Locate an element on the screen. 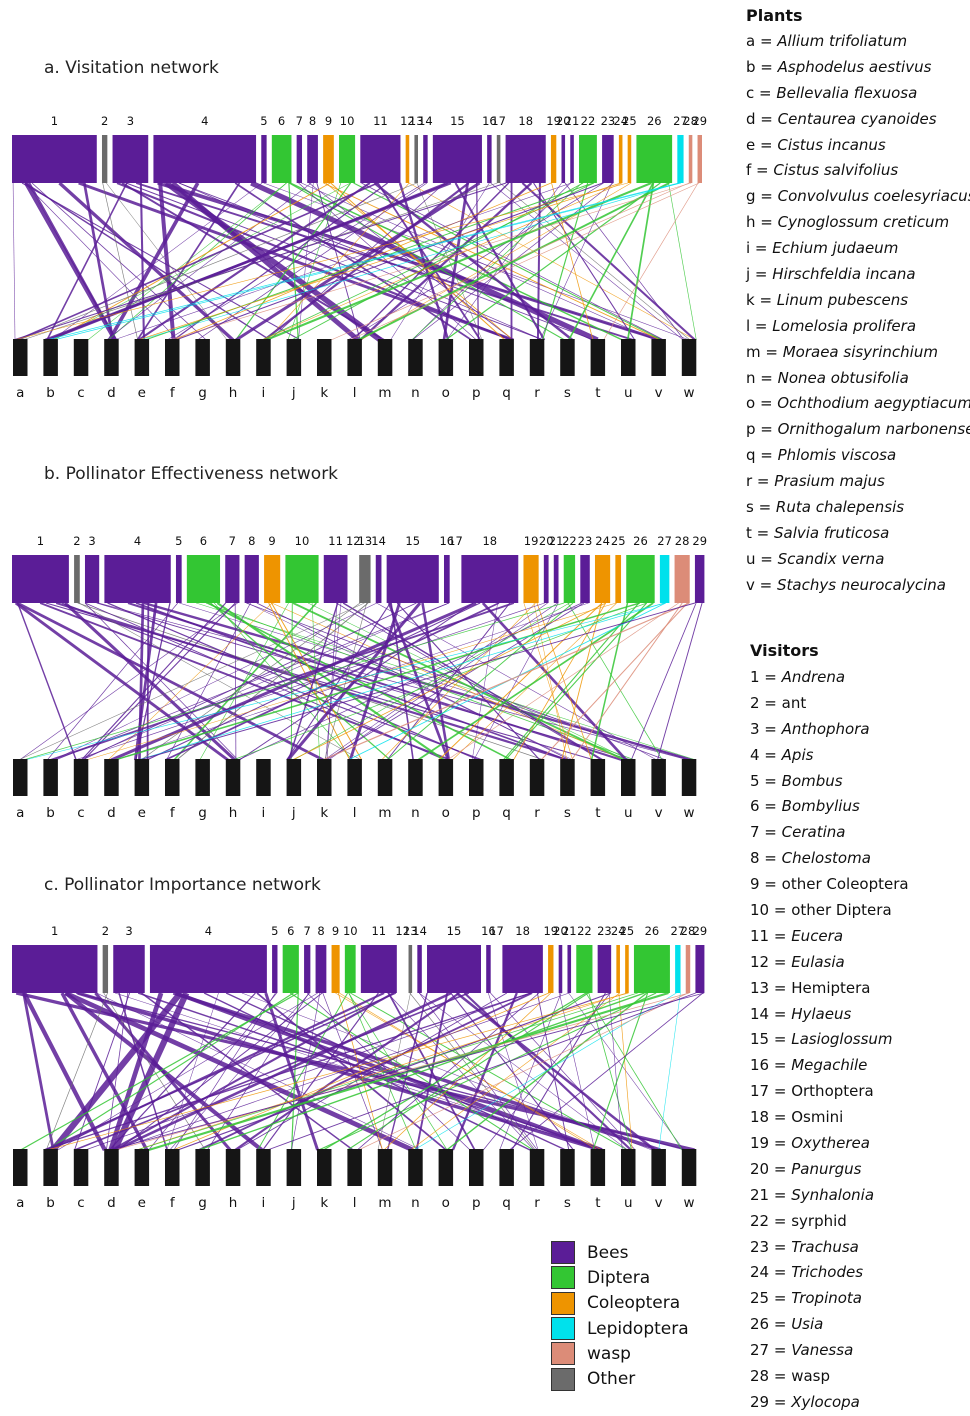 This screenshot has height=1416, width=970. plant-label: h is located at coordinates (233, 393).